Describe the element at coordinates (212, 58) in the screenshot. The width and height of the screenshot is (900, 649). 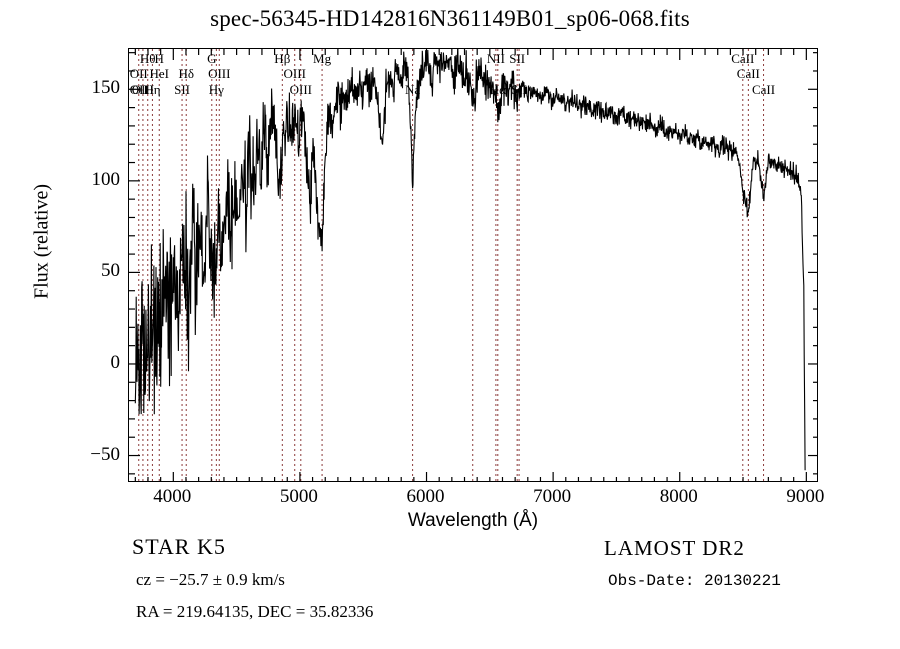
I see `spectral-line-label: G` at that location.